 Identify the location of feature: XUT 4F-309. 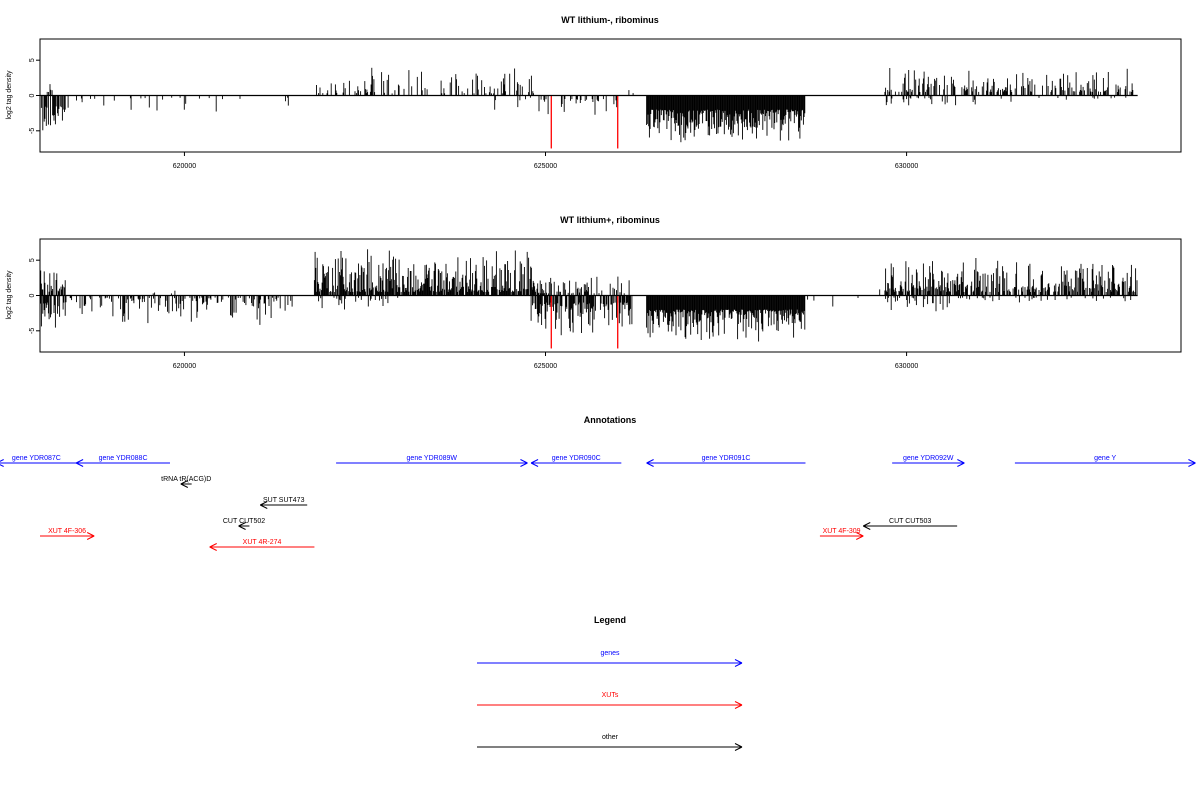
(841, 534).